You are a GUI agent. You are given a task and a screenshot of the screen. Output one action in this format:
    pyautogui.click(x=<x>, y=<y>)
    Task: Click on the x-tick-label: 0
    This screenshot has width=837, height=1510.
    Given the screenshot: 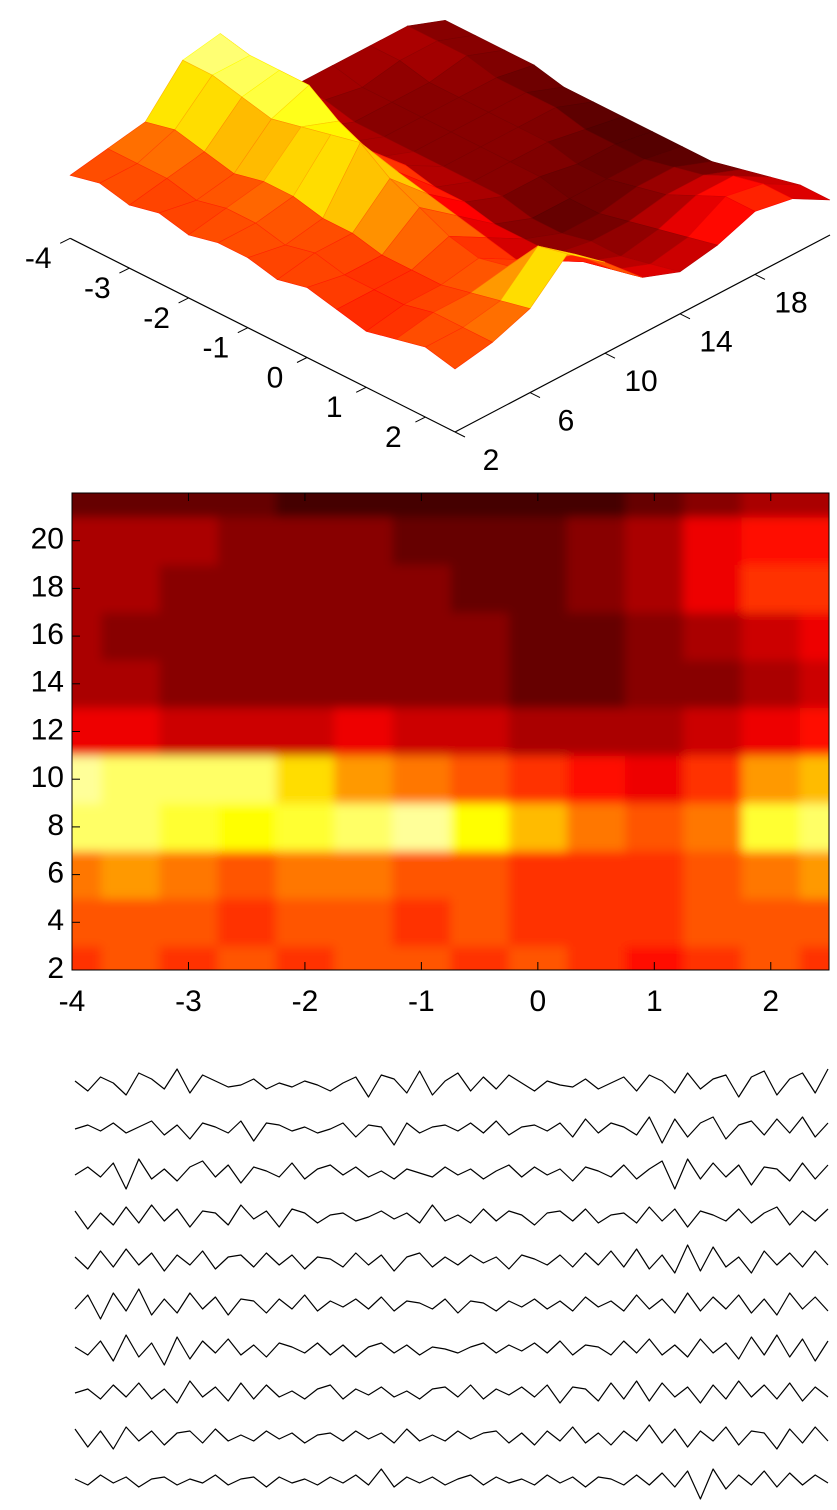 What is the action you would take?
    pyautogui.click(x=275, y=377)
    